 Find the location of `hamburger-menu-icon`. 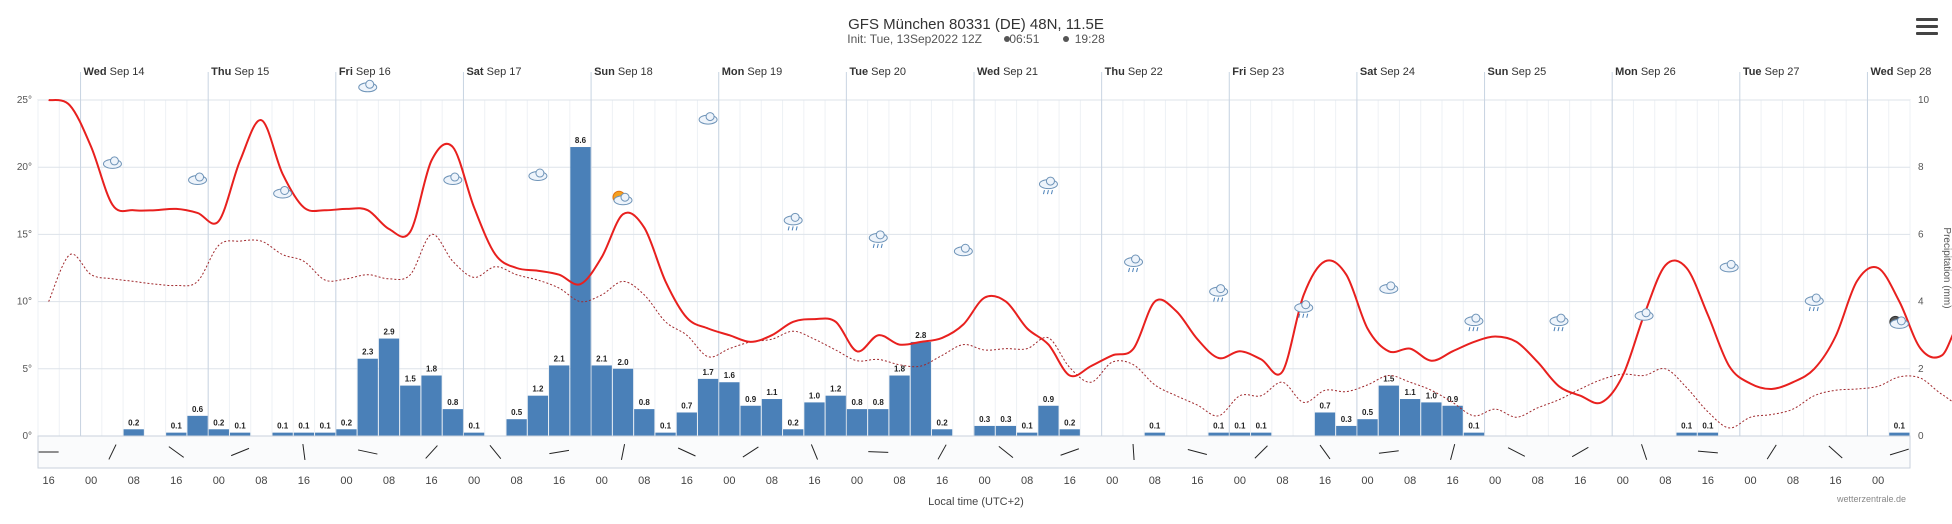

hamburger-menu-icon is located at coordinates (1927, 27).